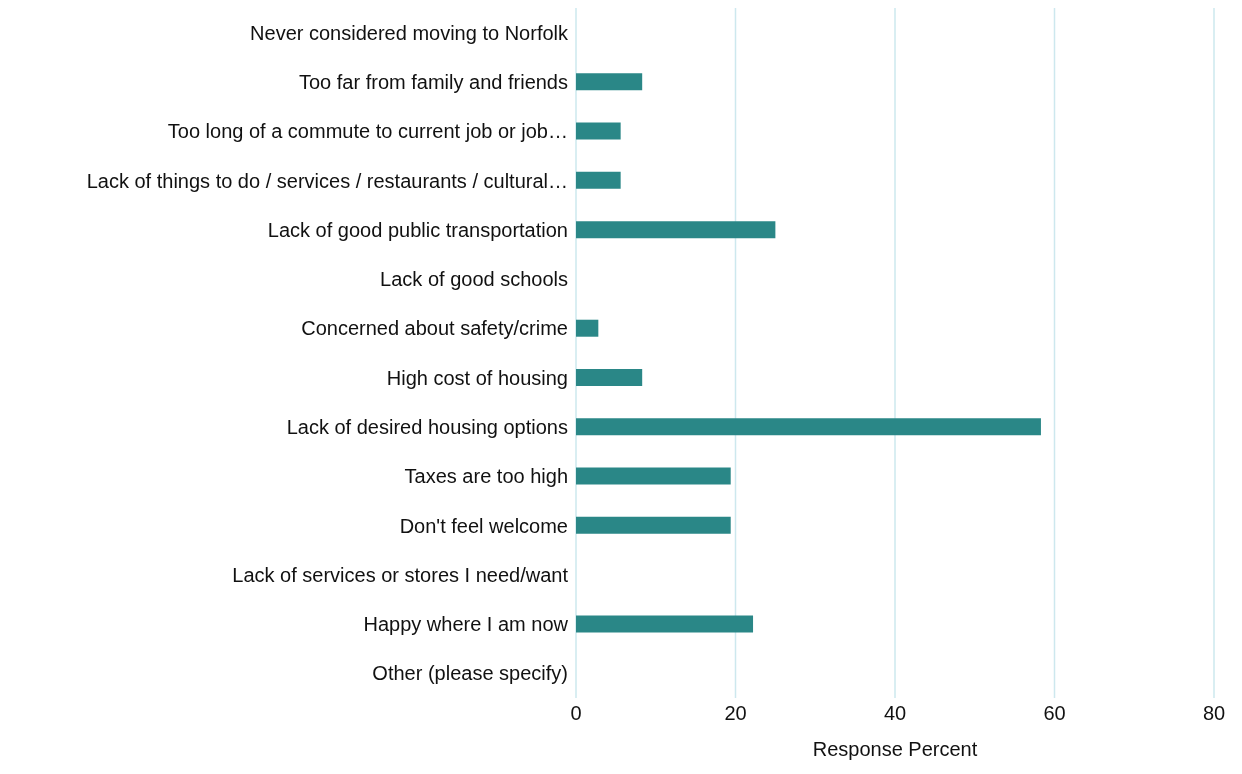 The image size is (1242, 774). I want to click on y-tick-label: Happy where I am now, so click(466, 624).